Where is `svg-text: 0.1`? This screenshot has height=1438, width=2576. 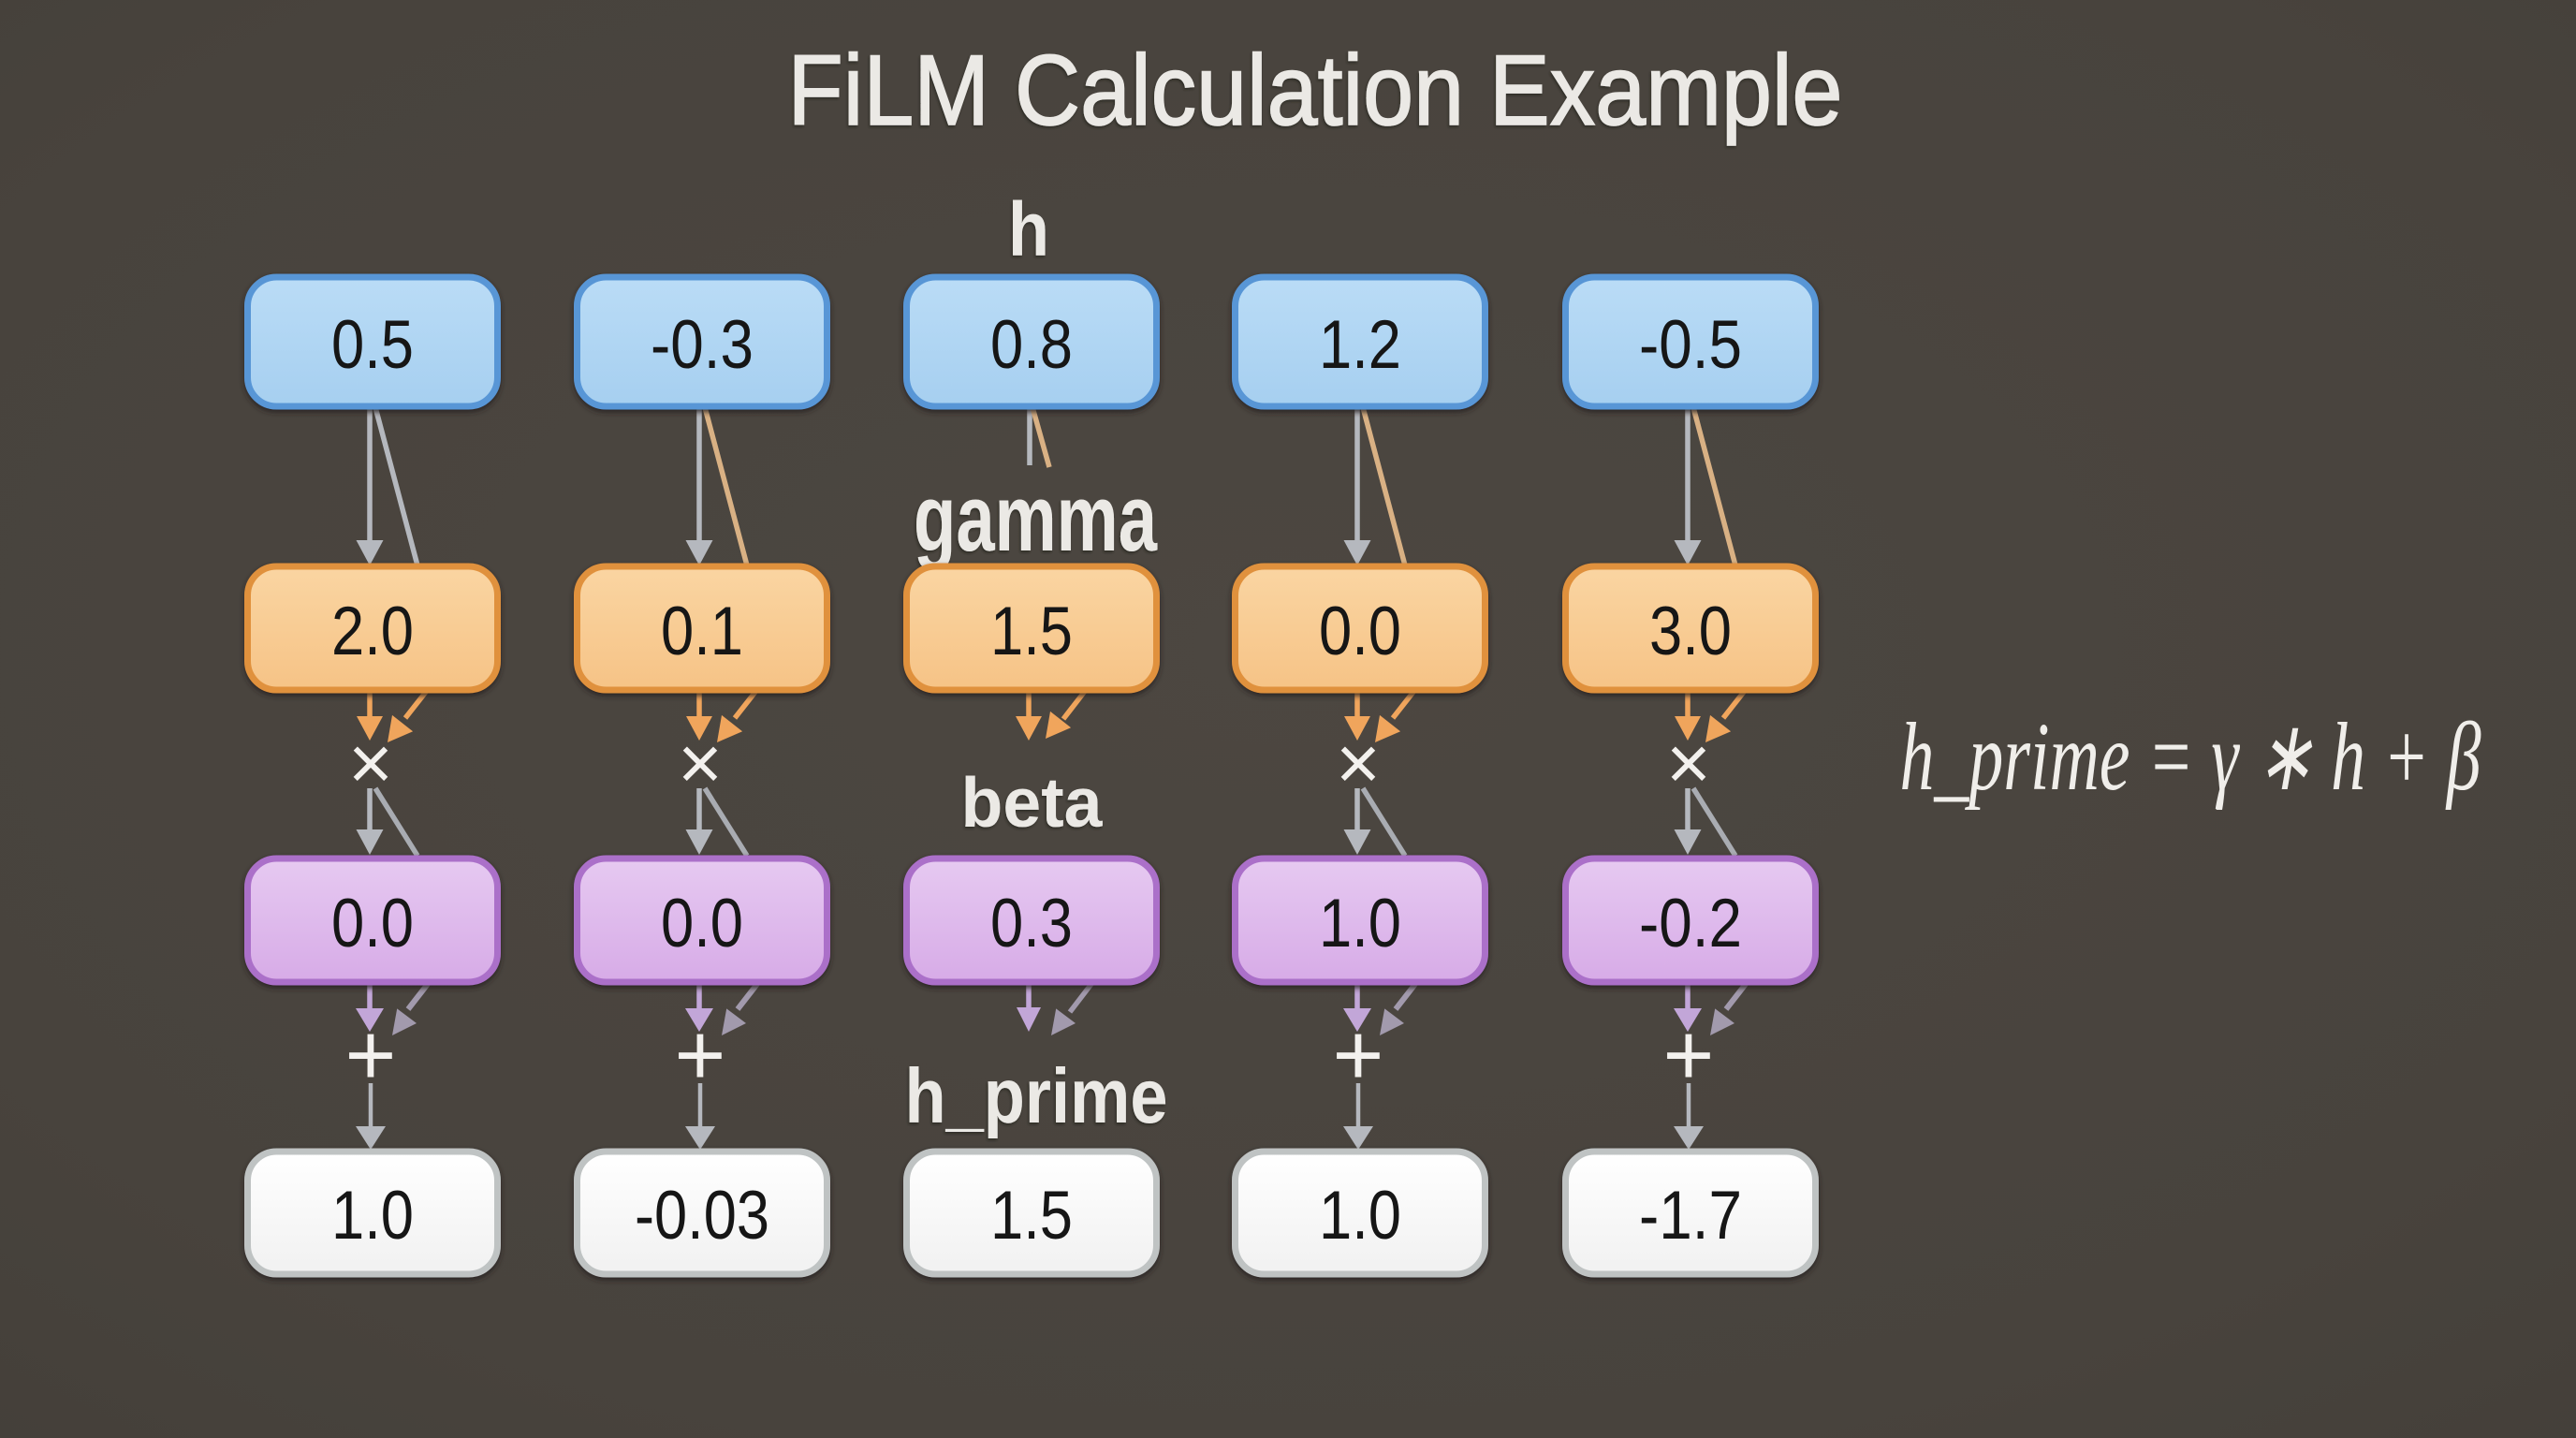
svg-text: 0.1 is located at coordinates (702, 631).